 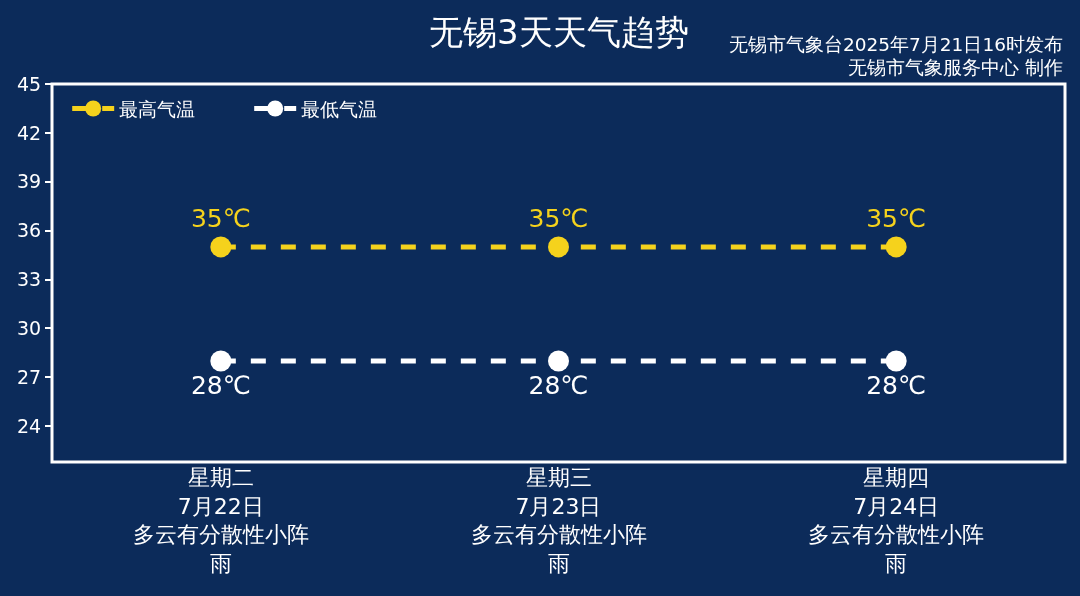 I want to click on y-tick-label: 45, so click(x=29, y=83).